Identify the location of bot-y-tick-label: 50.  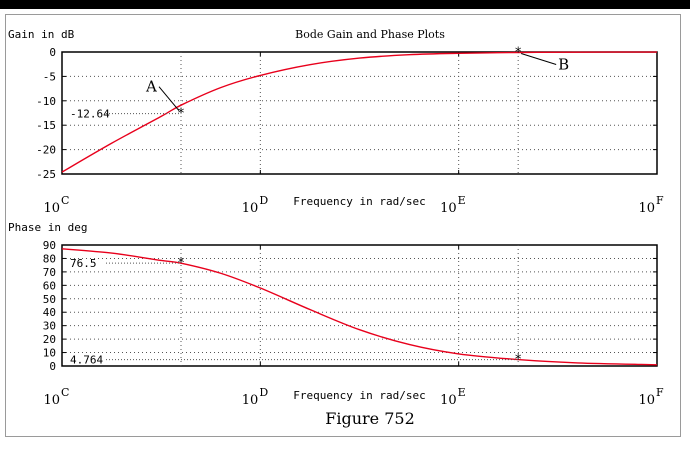
(49, 299).